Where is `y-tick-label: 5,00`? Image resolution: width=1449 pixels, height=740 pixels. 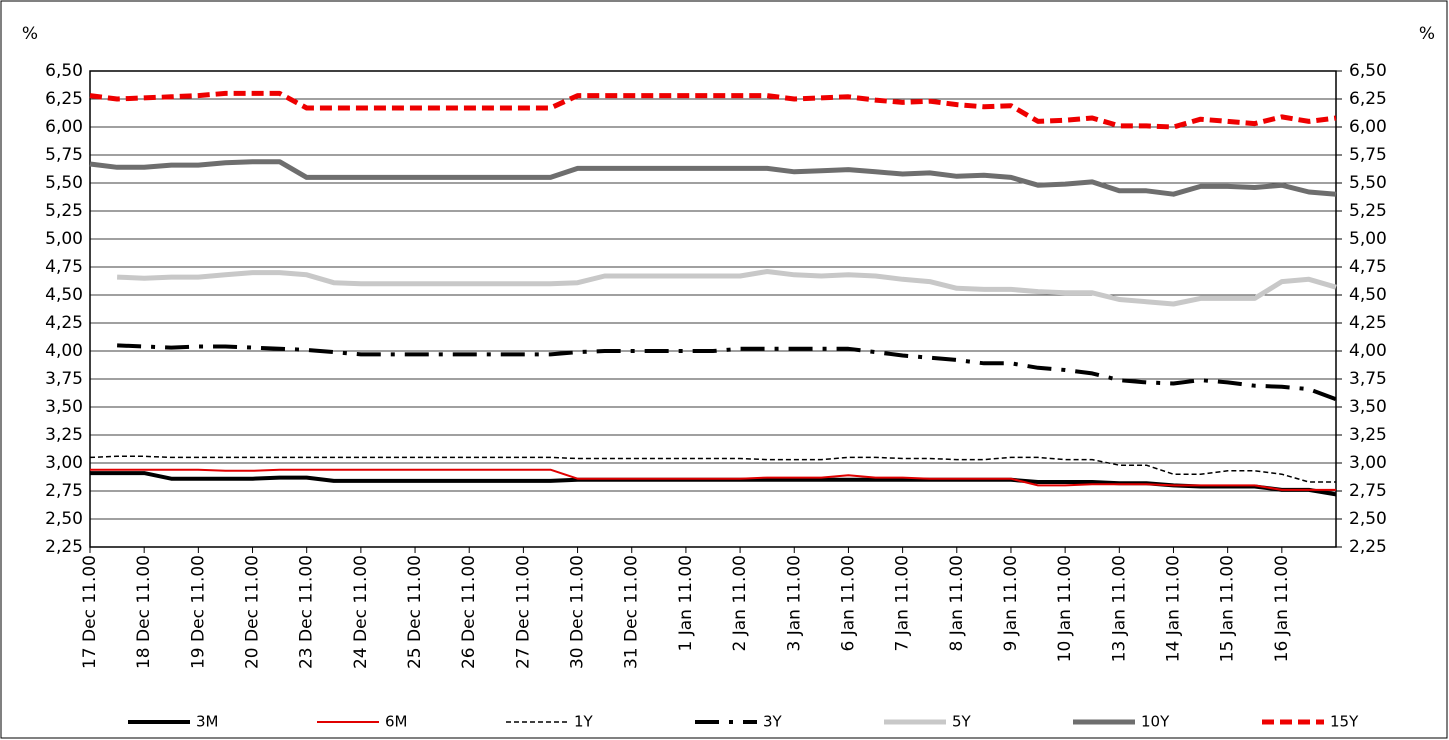 y-tick-label: 5,00 is located at coordinates (64, 239).